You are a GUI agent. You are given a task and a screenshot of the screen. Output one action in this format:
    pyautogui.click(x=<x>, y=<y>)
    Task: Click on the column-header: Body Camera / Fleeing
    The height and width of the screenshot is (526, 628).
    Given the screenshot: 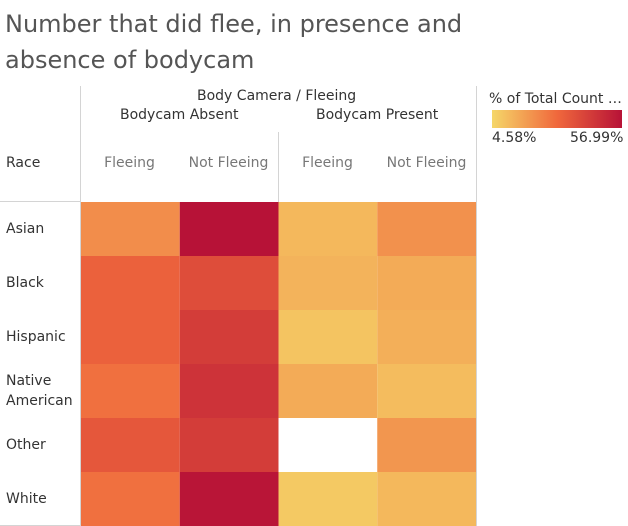 What is the action you would take?
    pyautogui.click(x=277, y=96)
    